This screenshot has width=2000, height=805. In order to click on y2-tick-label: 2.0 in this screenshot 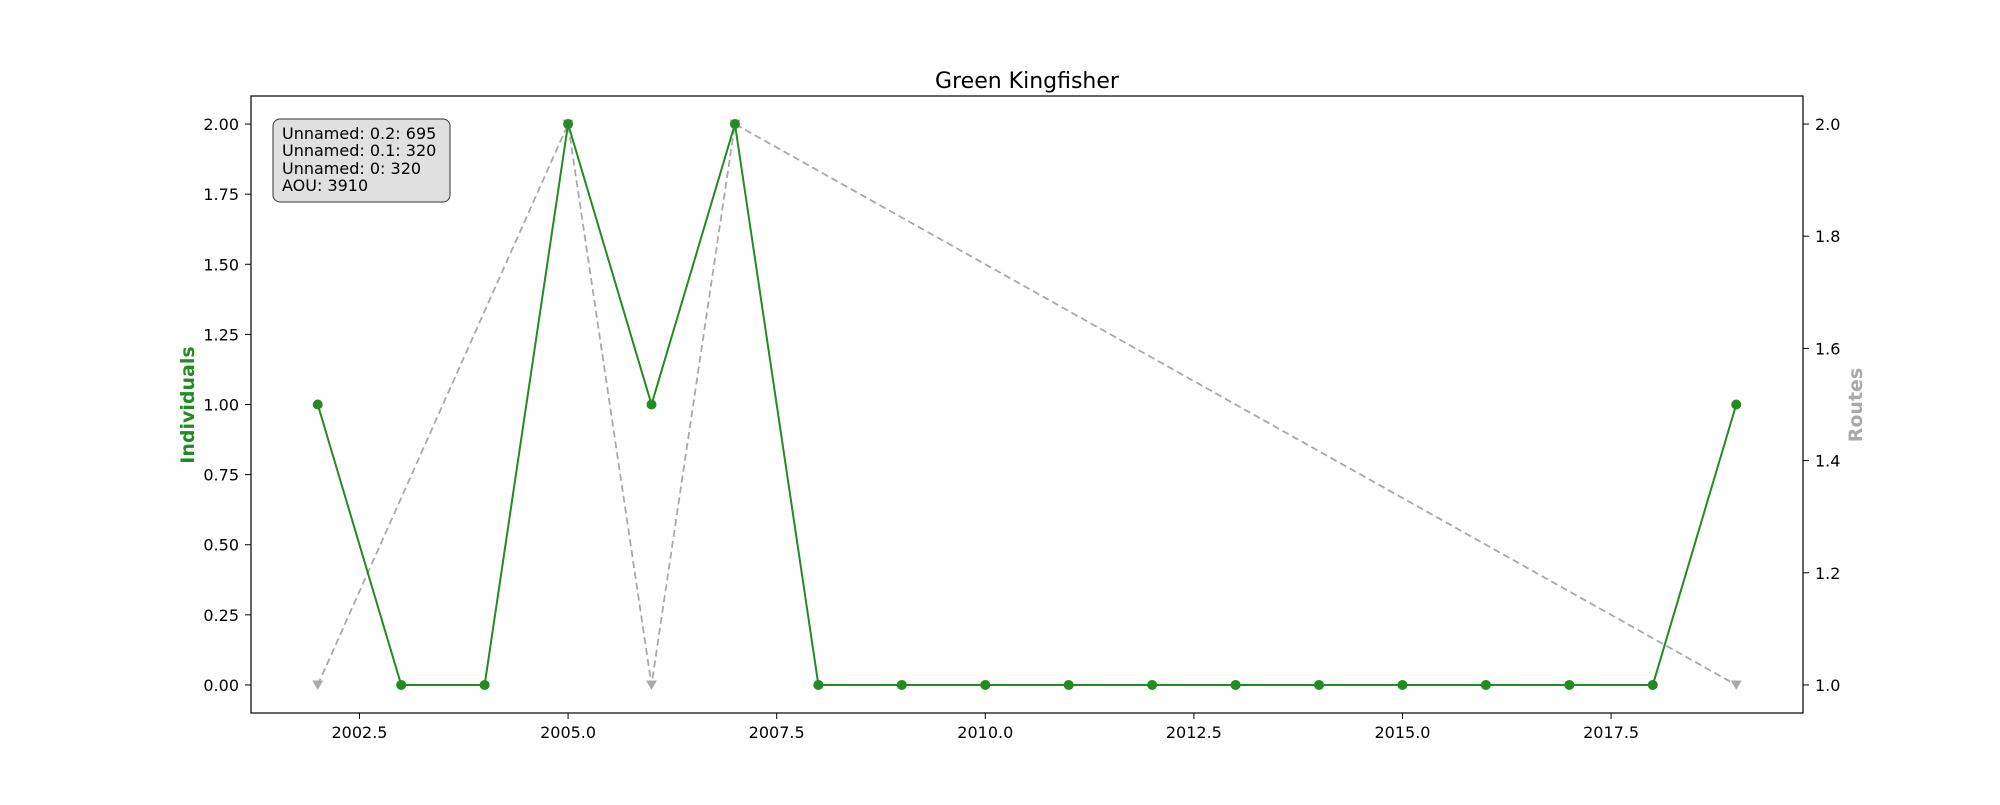, I will do `click(1827, 124)`.